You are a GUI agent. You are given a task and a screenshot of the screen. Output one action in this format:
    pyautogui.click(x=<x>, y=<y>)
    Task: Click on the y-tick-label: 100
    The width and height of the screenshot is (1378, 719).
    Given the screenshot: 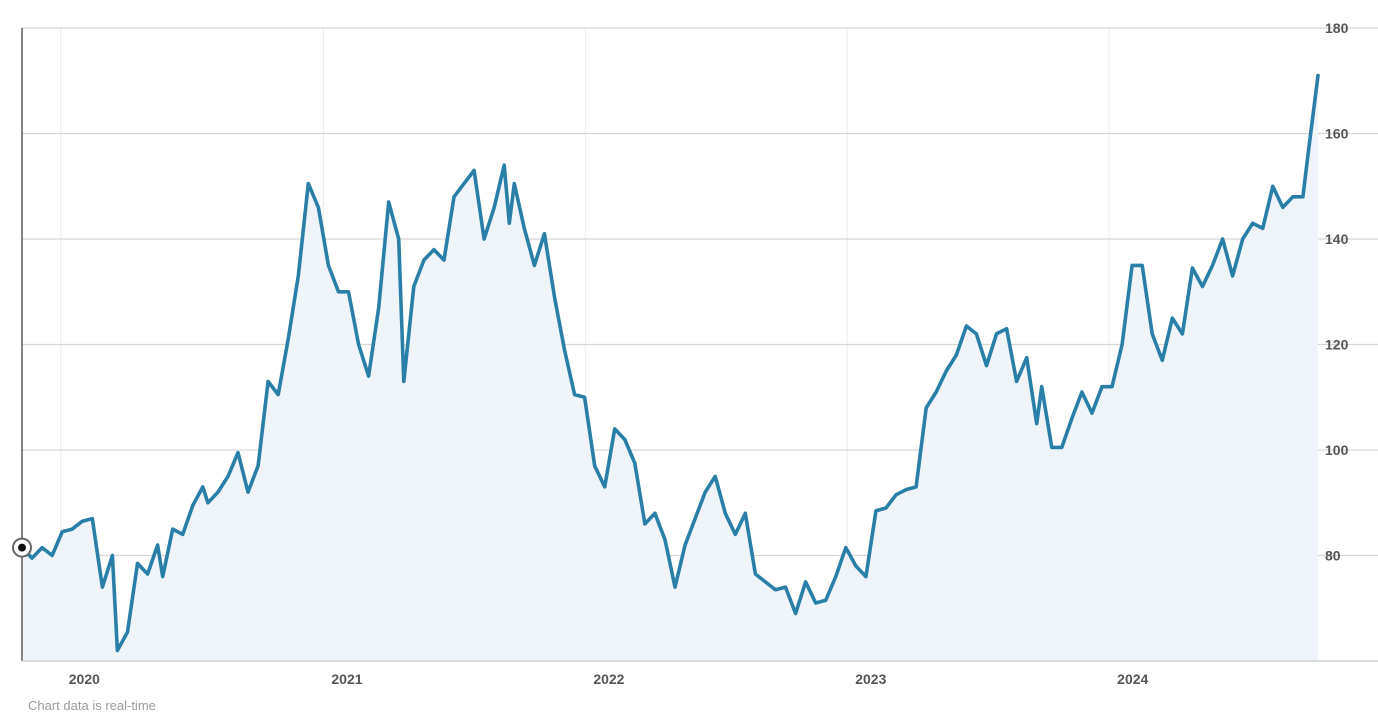 What is the action you would take?
    pyautogui.click(x=1337, y=450)
    